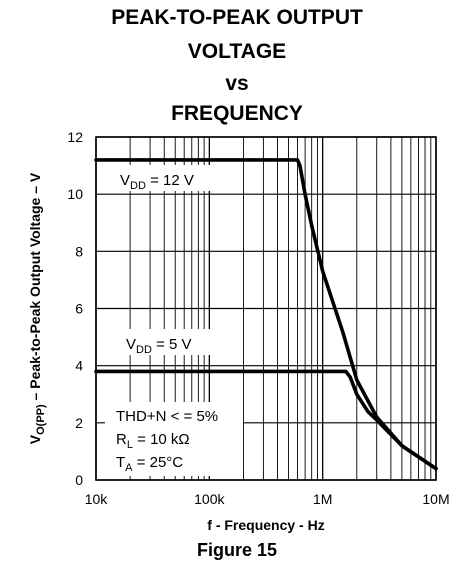 This screenshot has width=474, height=579. I want to click on y-tick-label: 10, so click(75, 194).